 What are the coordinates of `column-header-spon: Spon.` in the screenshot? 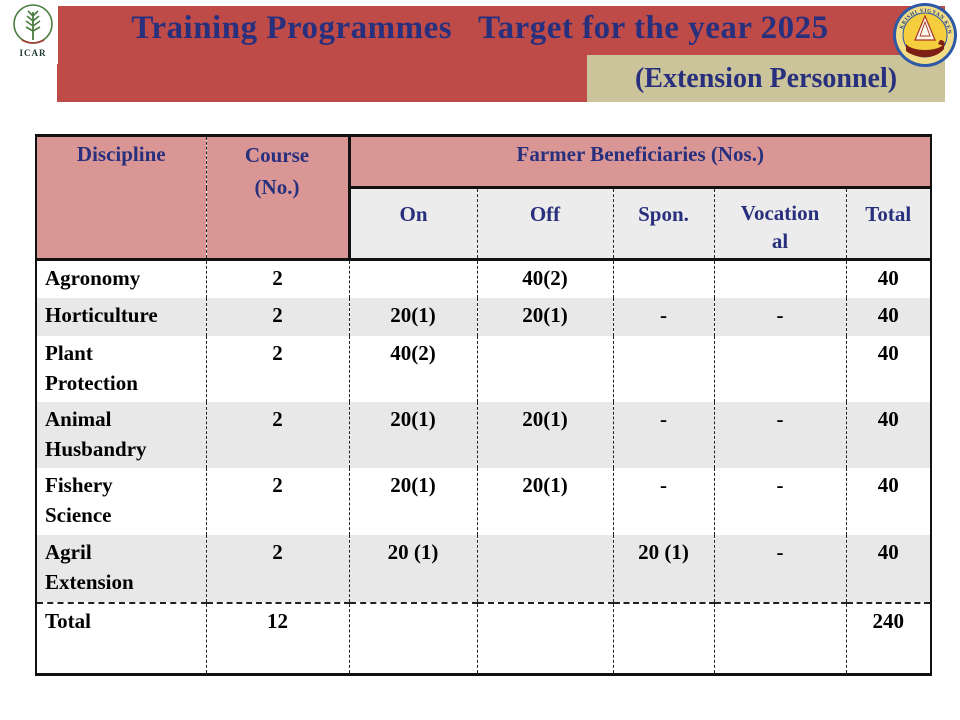 It's located at (663, 224).